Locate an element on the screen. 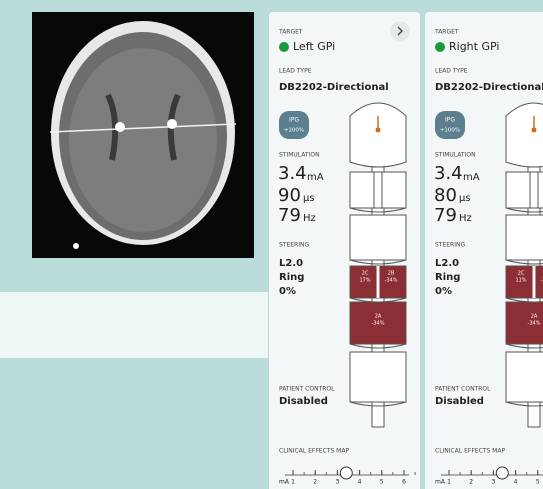  next-button is located at coordinates (400, 31).